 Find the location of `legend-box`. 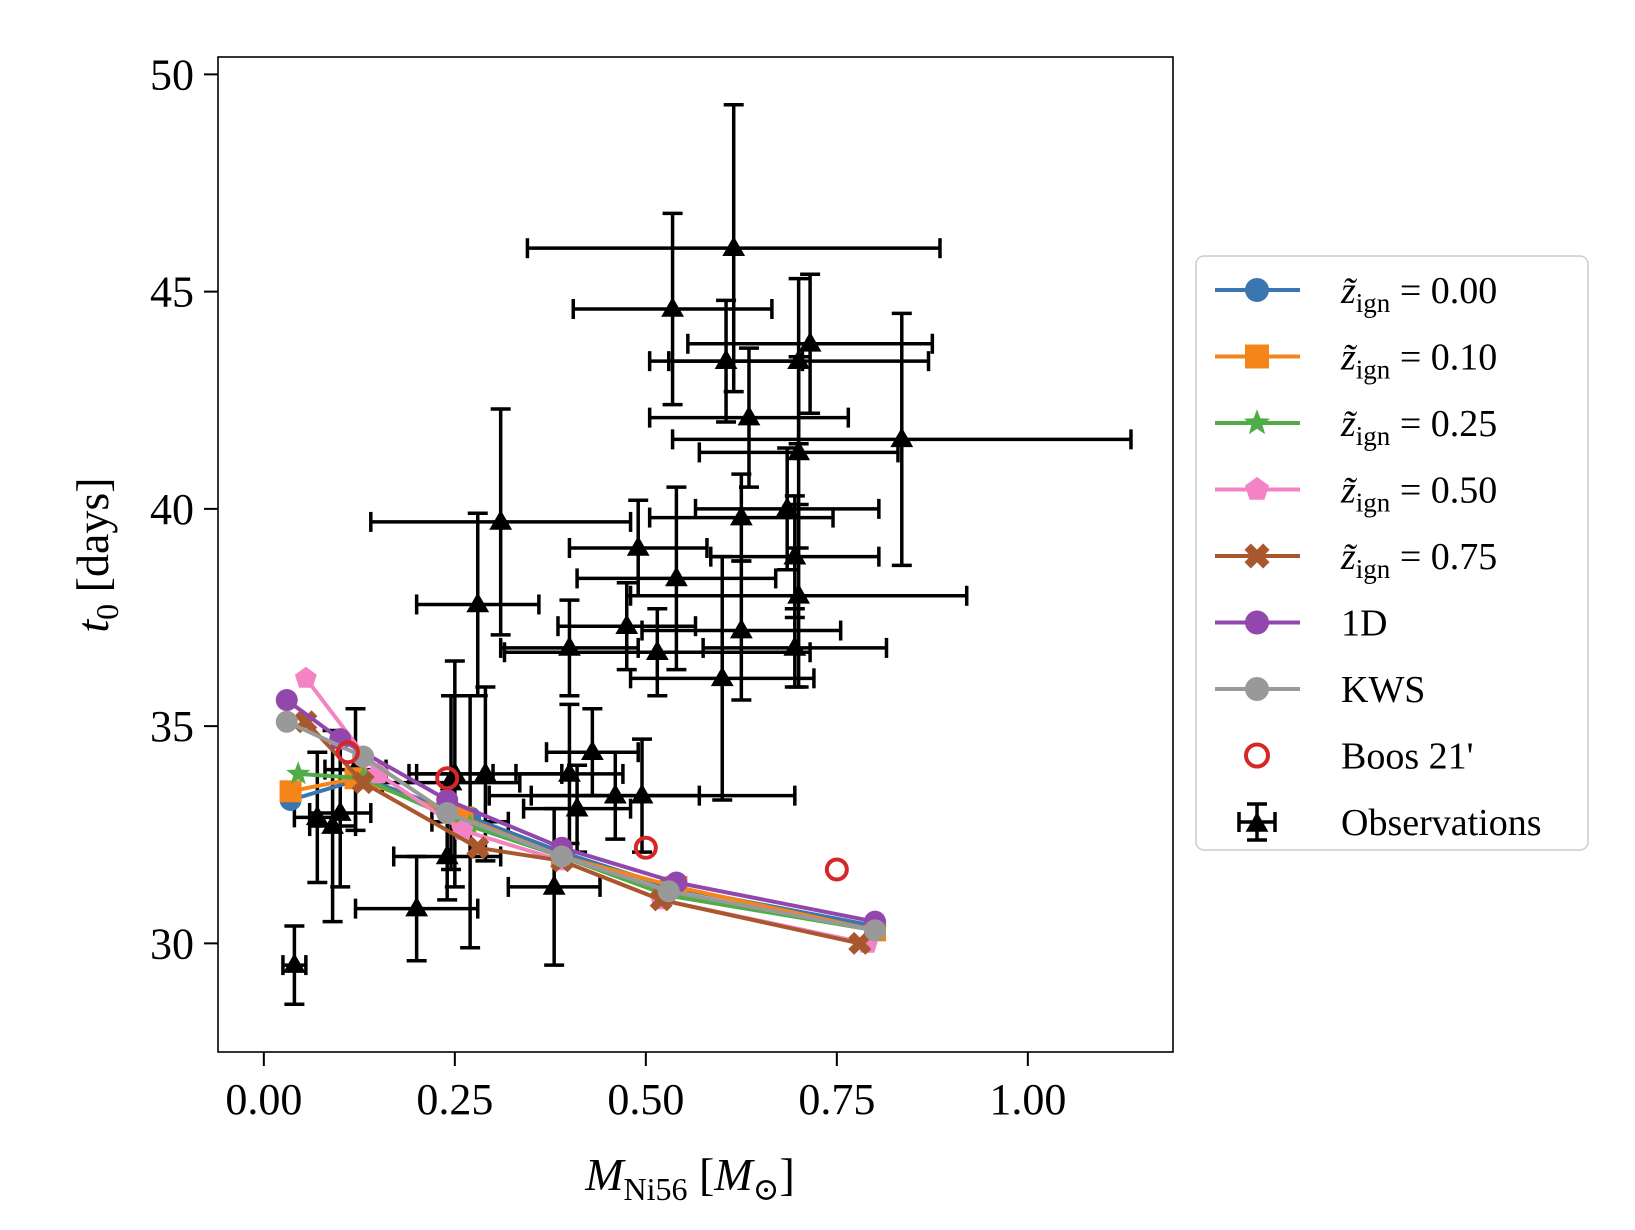

legend-box is located at coordinates (1392, 553).